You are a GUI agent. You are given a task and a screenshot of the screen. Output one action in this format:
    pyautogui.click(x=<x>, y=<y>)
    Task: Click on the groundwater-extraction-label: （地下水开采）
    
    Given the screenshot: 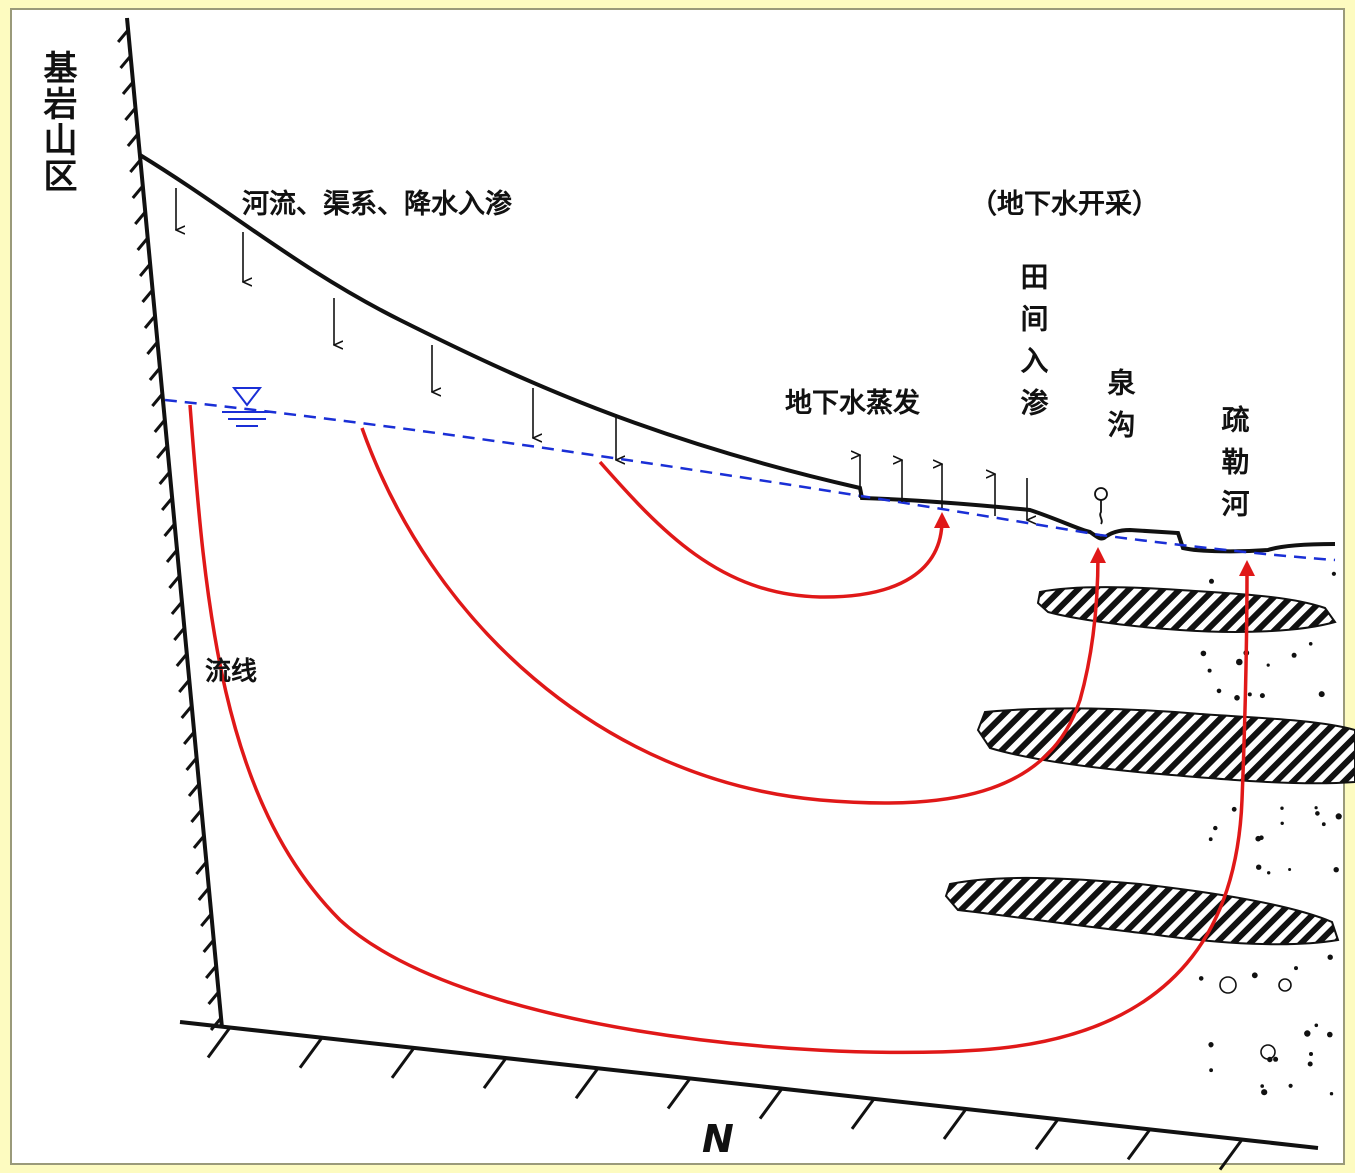 What is the action you would take?
    pyautogui.click(x=1064, y=204)
    